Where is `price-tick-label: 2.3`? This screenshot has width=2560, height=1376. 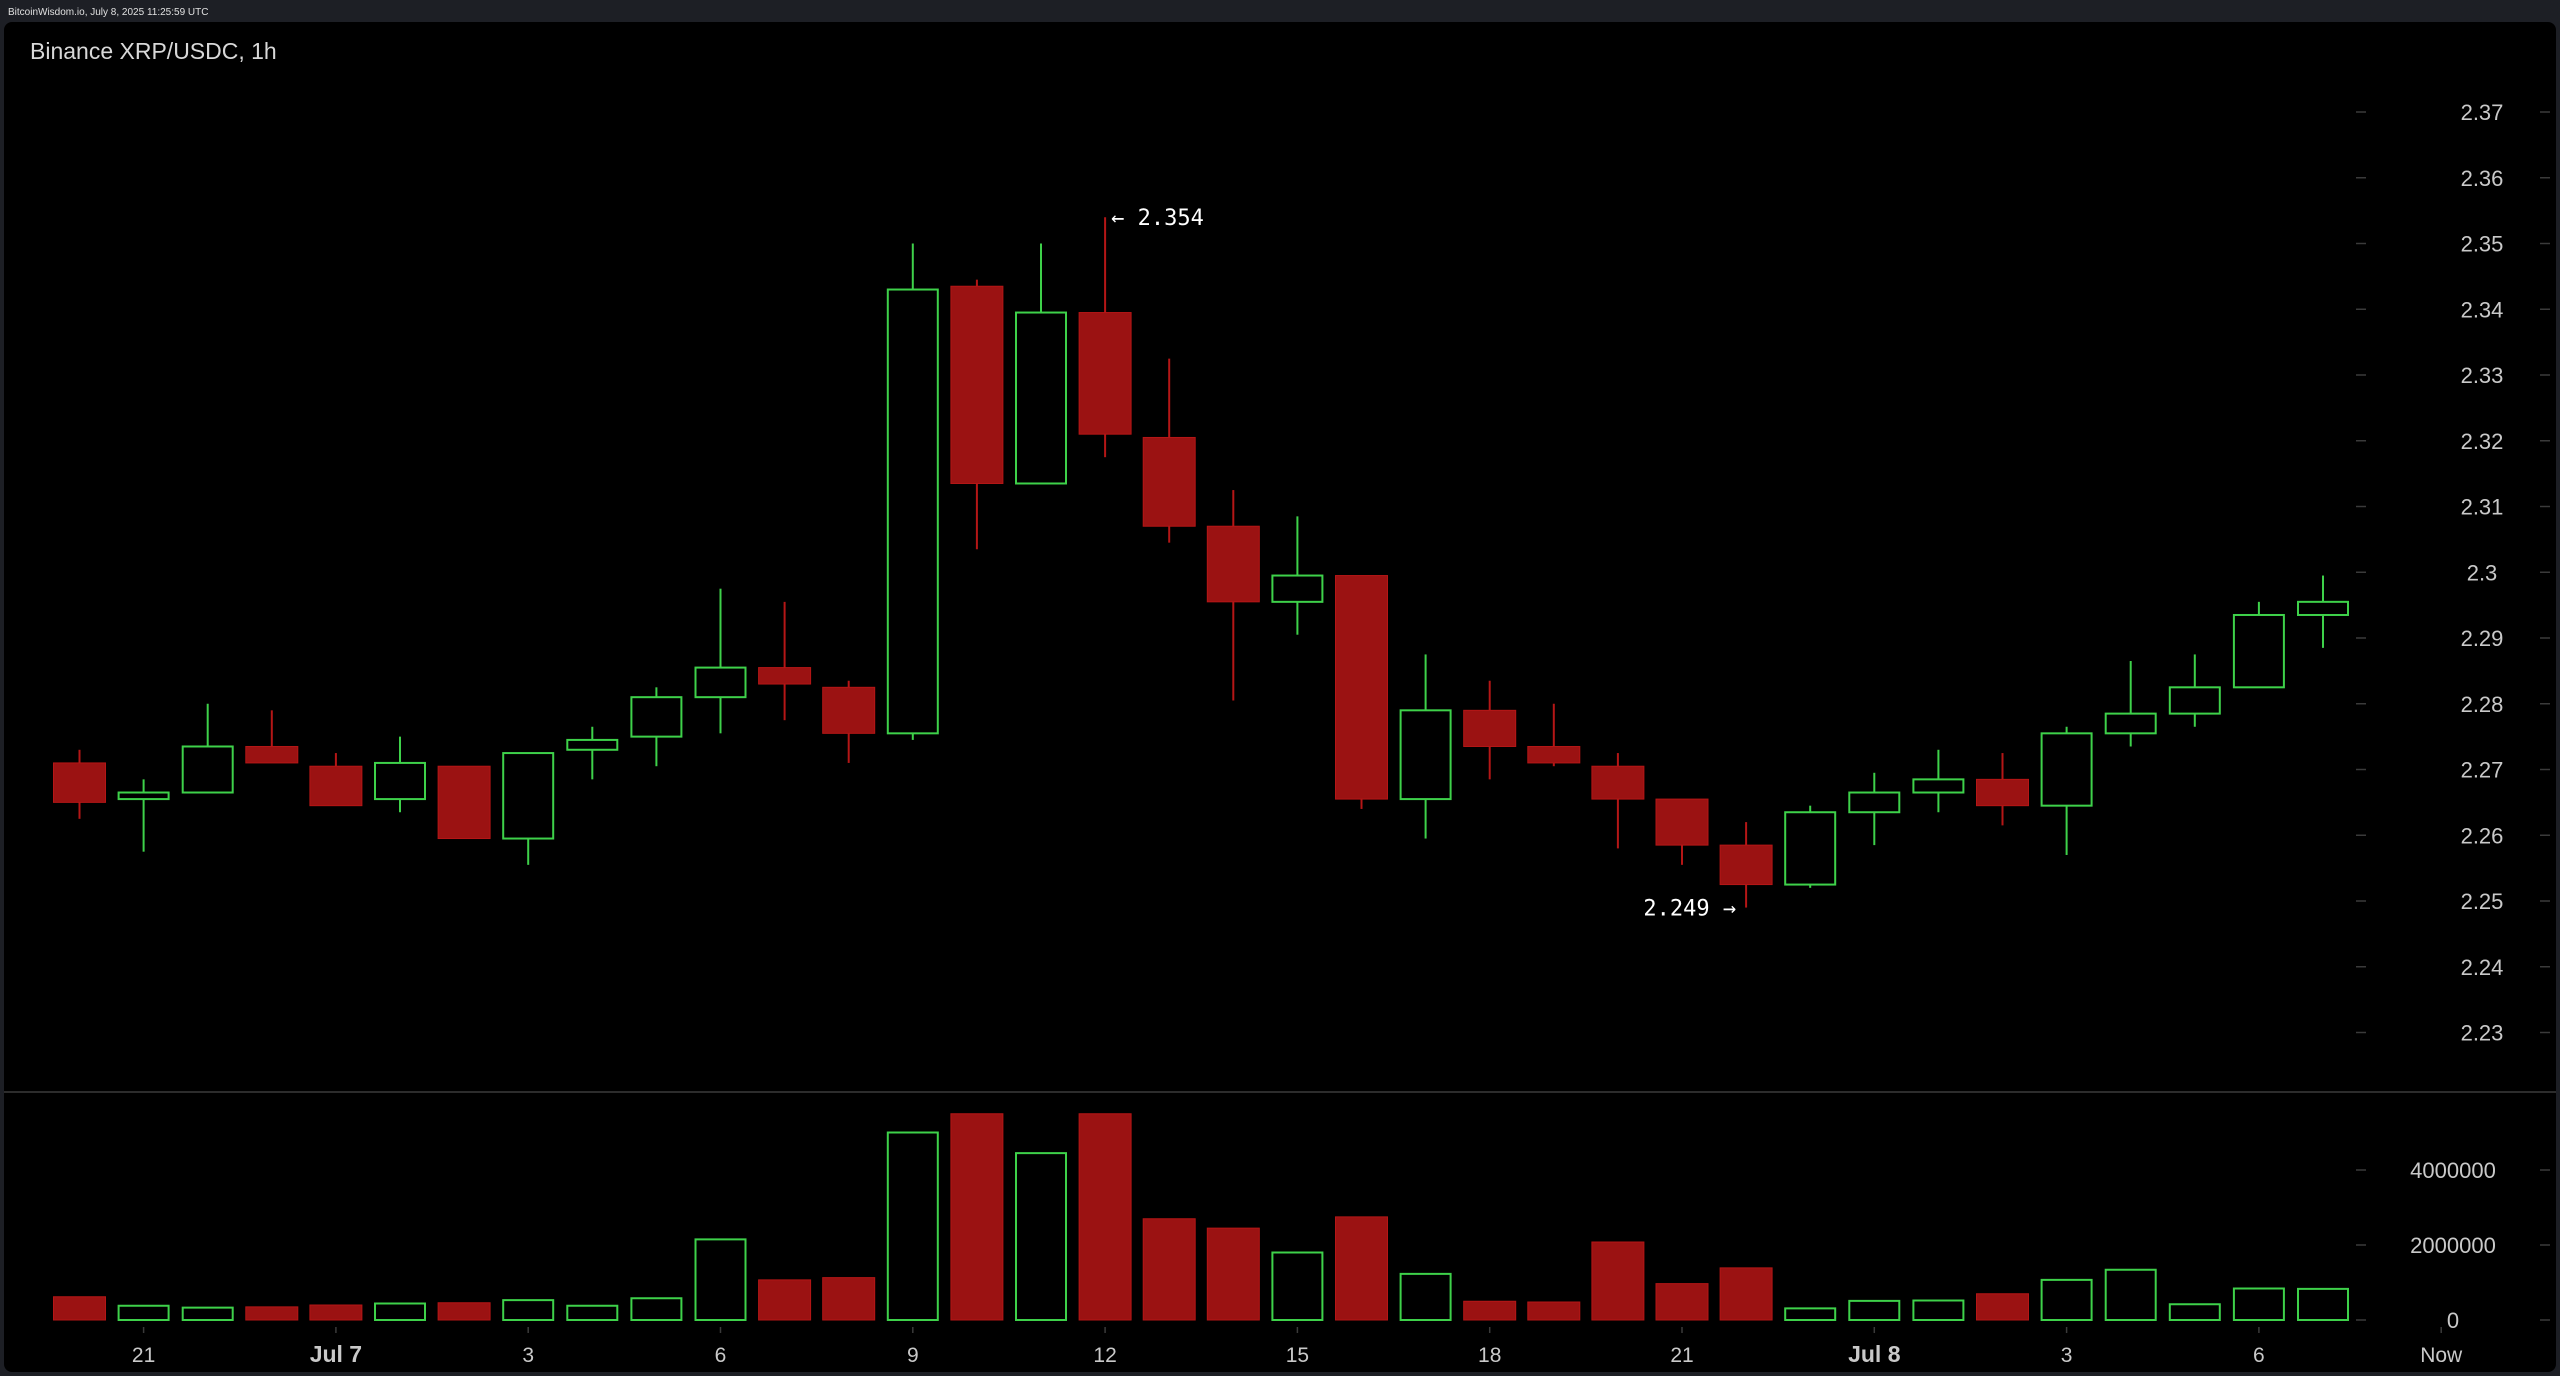 price-tick-label: 2.3 is located at coordinates (2482, 572).